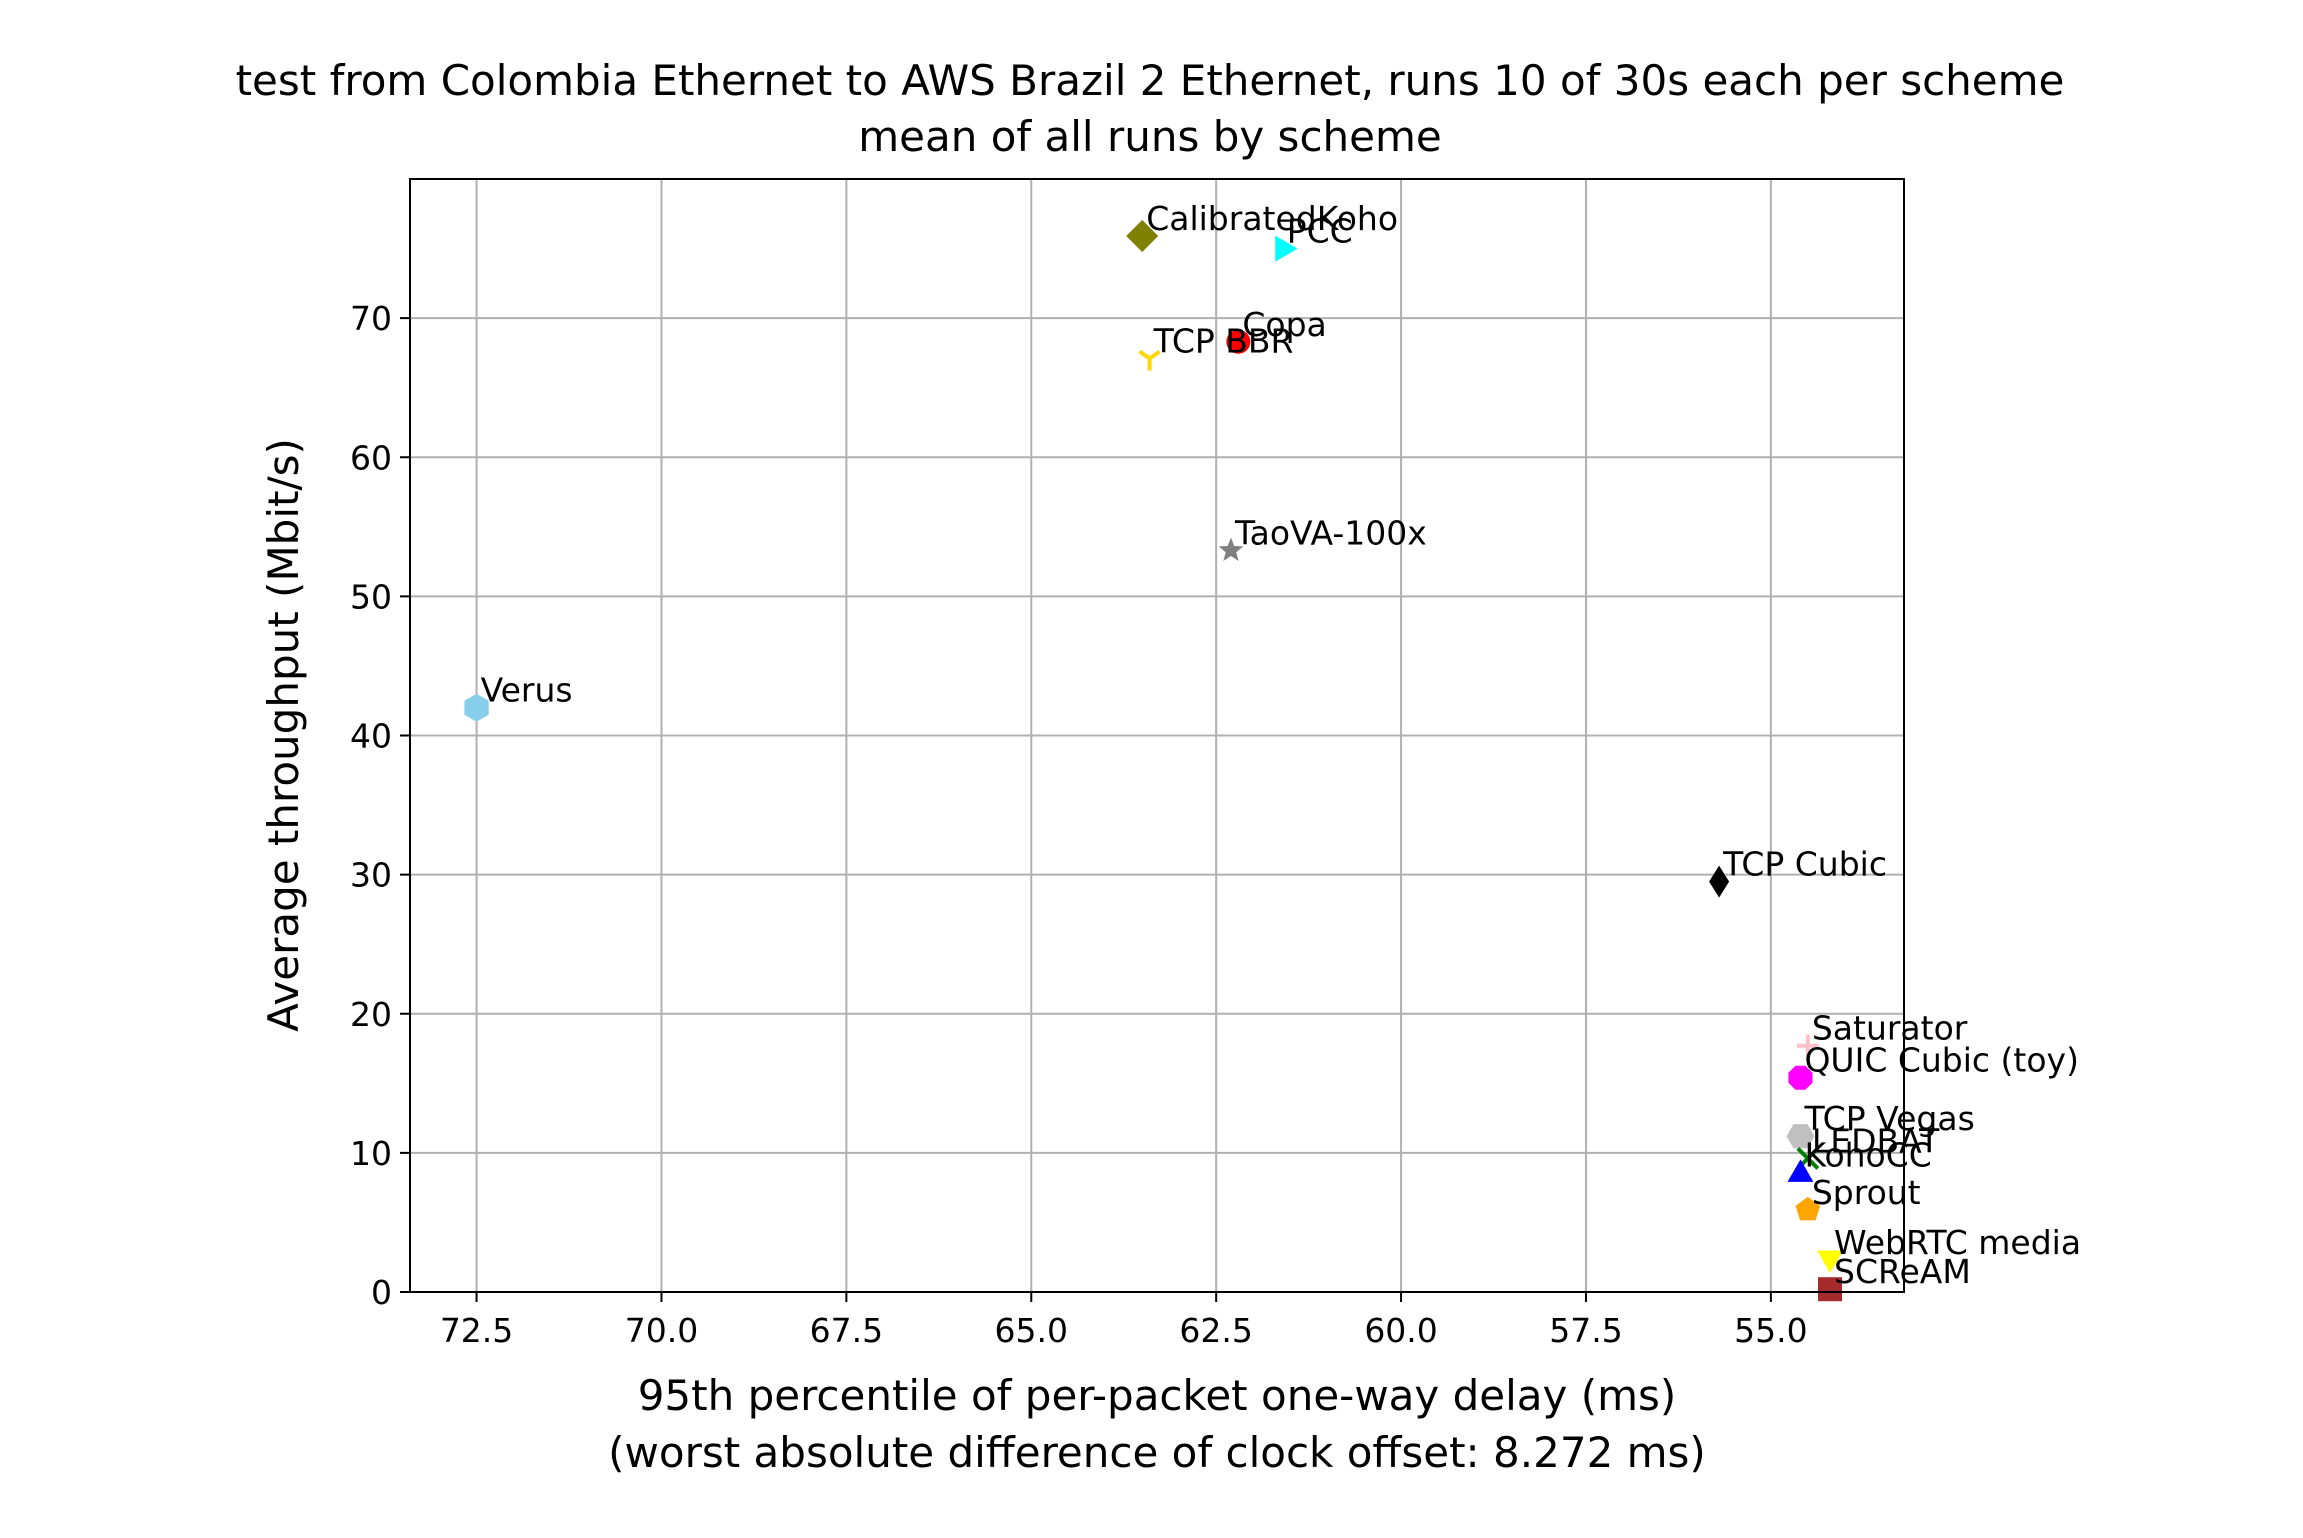 The height and width of the screenshot is (1538, 2303). Describe the element at coordinates (476, 1330) in the screenshot. I see `x-tick-label: 72.5` at that location.